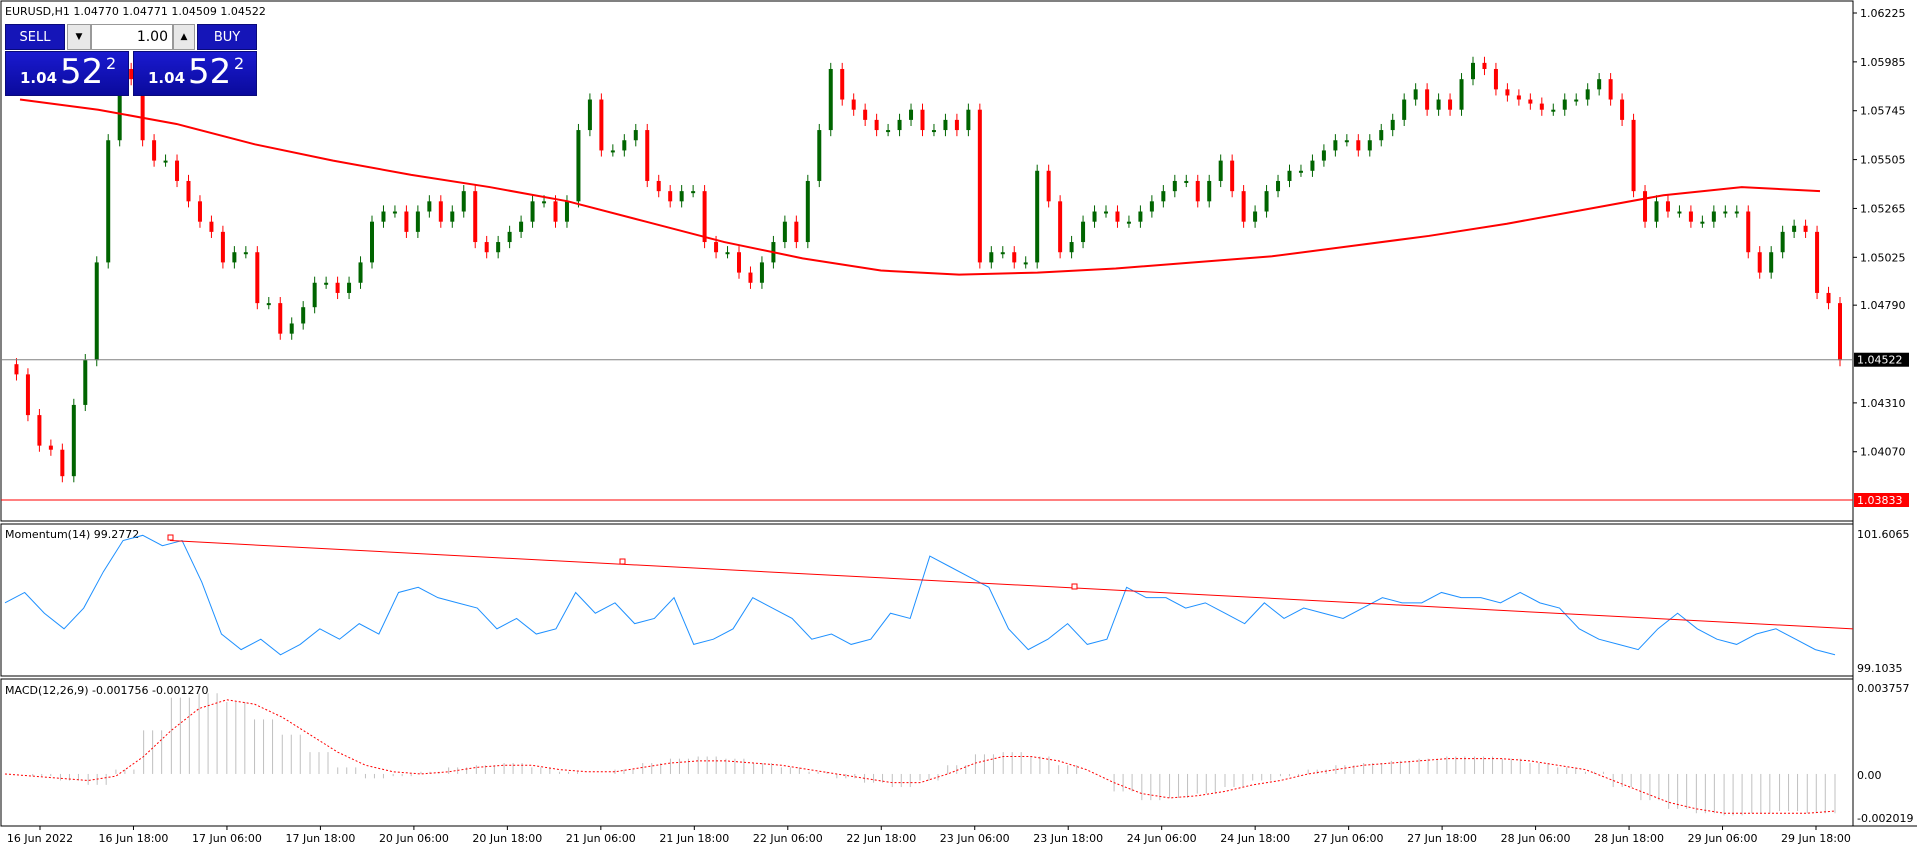 This screenshot has width=1917, height=851. Describe the element at coordinates (1883, 534) in the screenshot. I see `momentum-max-label: 101.6065` at that location.